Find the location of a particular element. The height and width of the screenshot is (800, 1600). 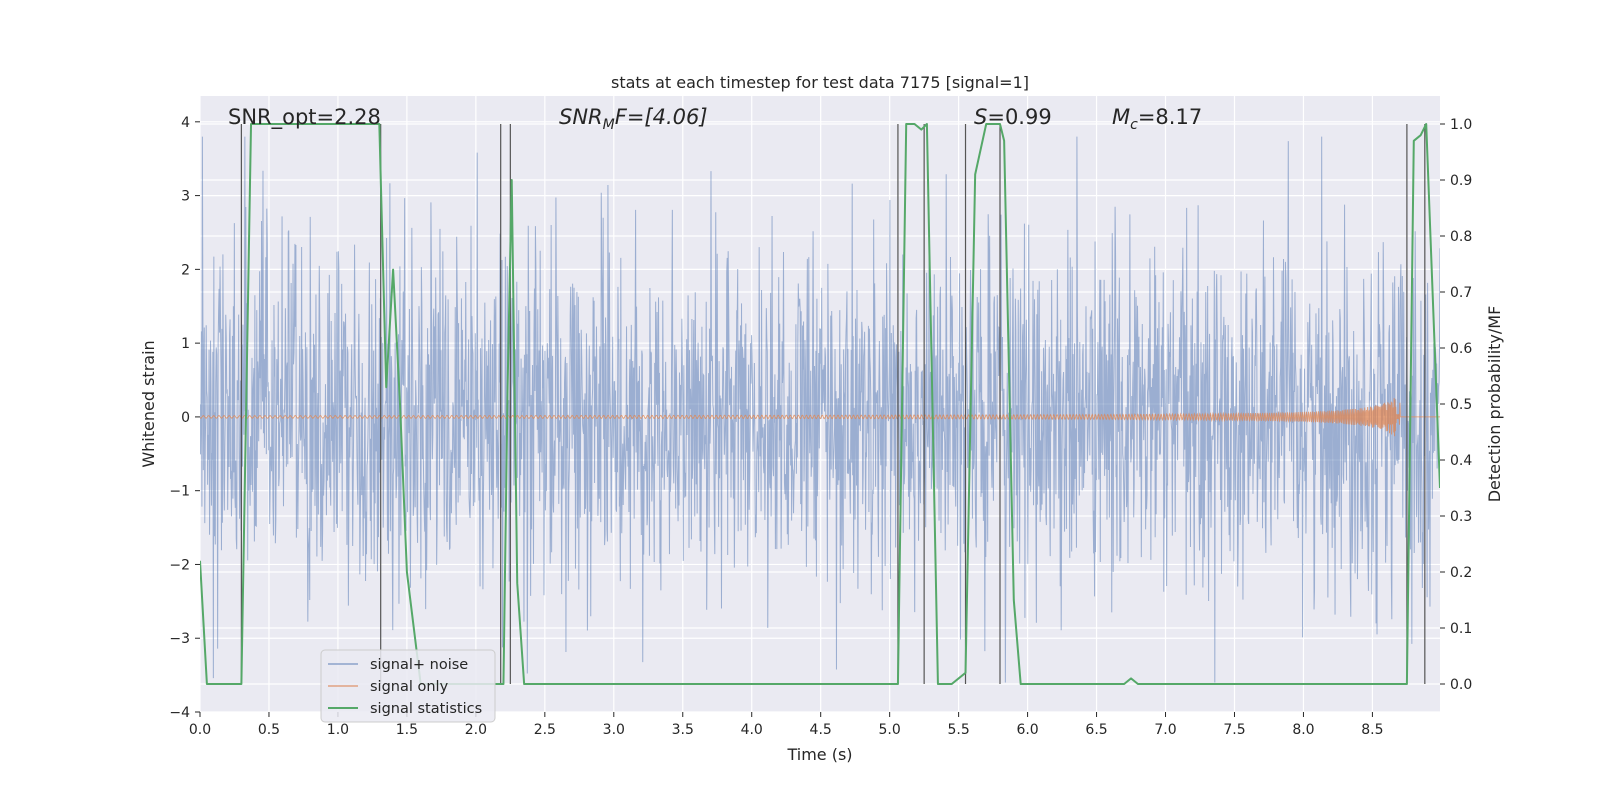

x-tick-label: 8.0 is located at coordinates (1303, 730).